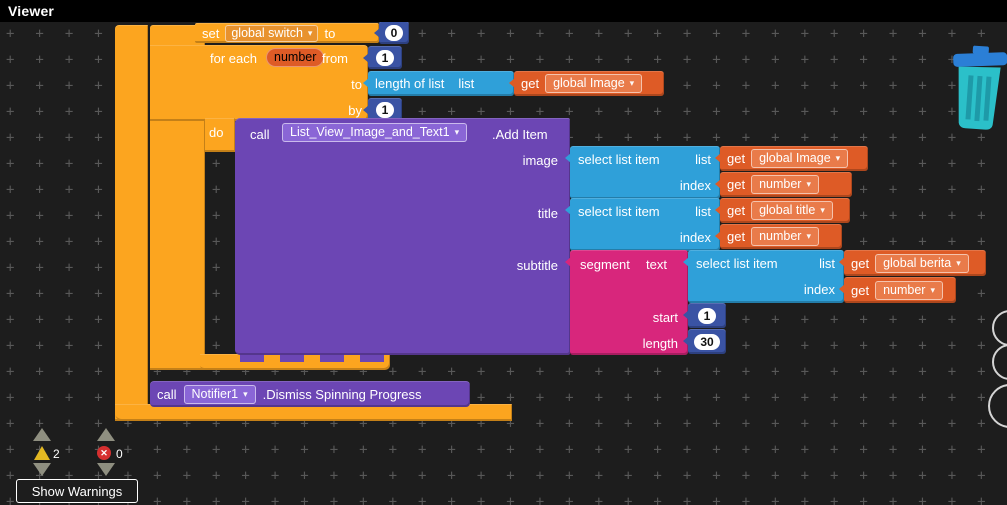 The width and height of the screenshot is (1007, 505). What do you see at coordinates (605, 264) in the screenshot?
I see `segment-keyword: segment` at bounding box center [605, 264].